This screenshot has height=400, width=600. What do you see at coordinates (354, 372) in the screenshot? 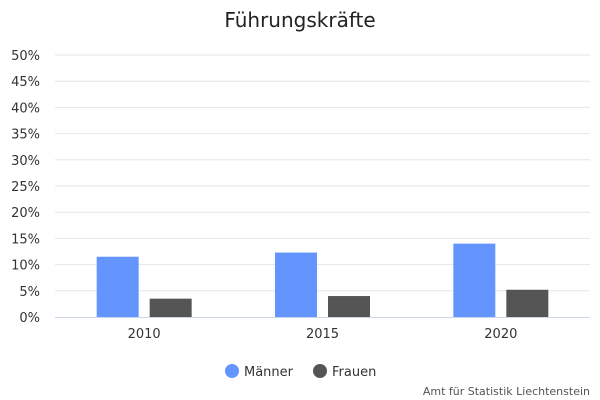
I see `legend-label-frauen: Frauen` at bounding box center [354, 372].